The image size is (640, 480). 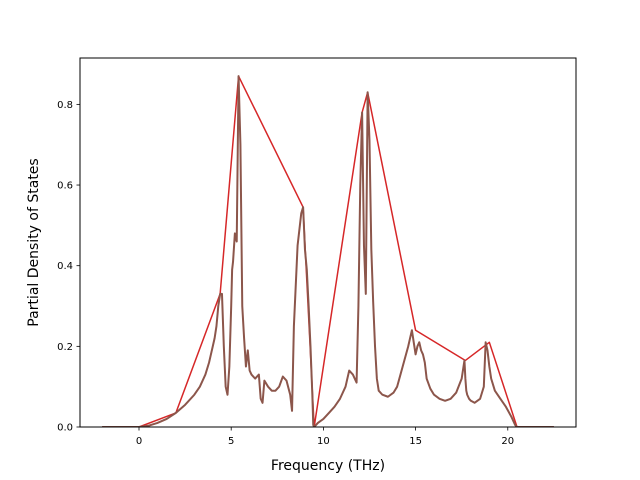 I want to click on x-tick-label: 10, so click(x=323, y=441).